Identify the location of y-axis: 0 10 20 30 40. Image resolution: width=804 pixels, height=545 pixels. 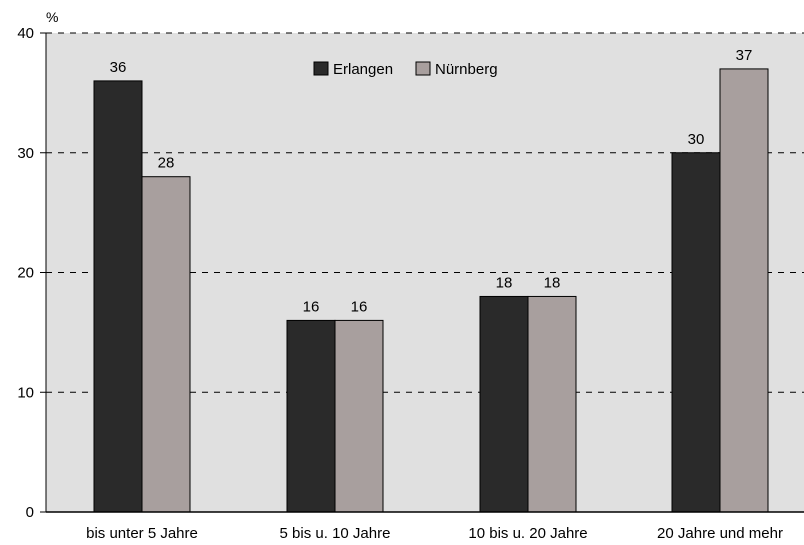
(32, 273).